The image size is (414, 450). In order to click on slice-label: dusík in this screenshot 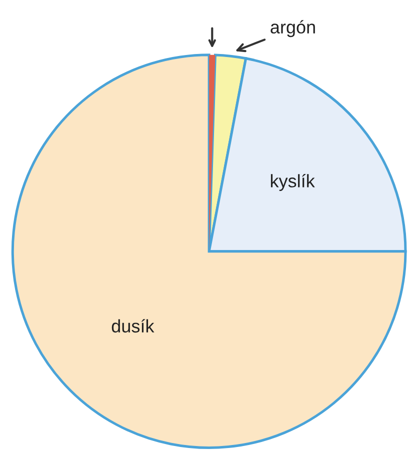, I will do `click(133, 326)`.